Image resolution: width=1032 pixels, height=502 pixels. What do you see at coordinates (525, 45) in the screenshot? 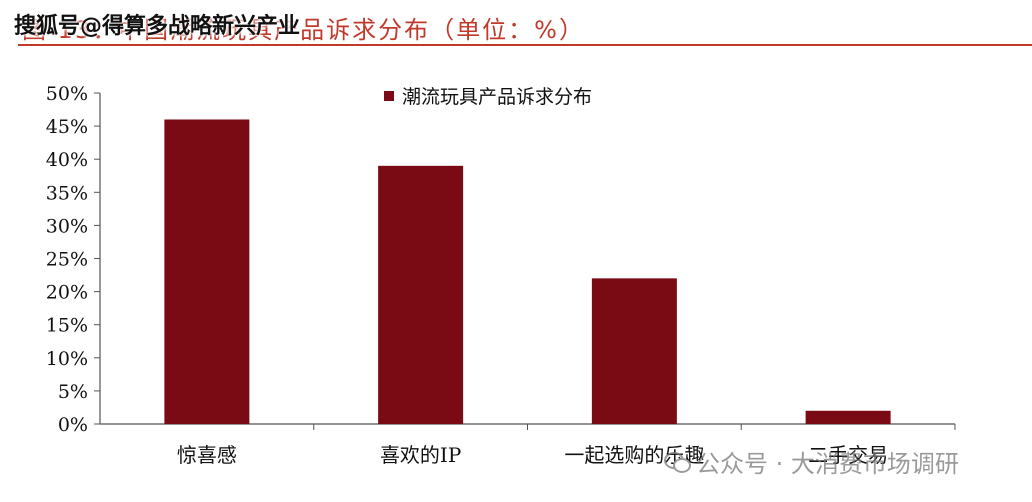
I see `title-underline` at bounding box center [525, 45].